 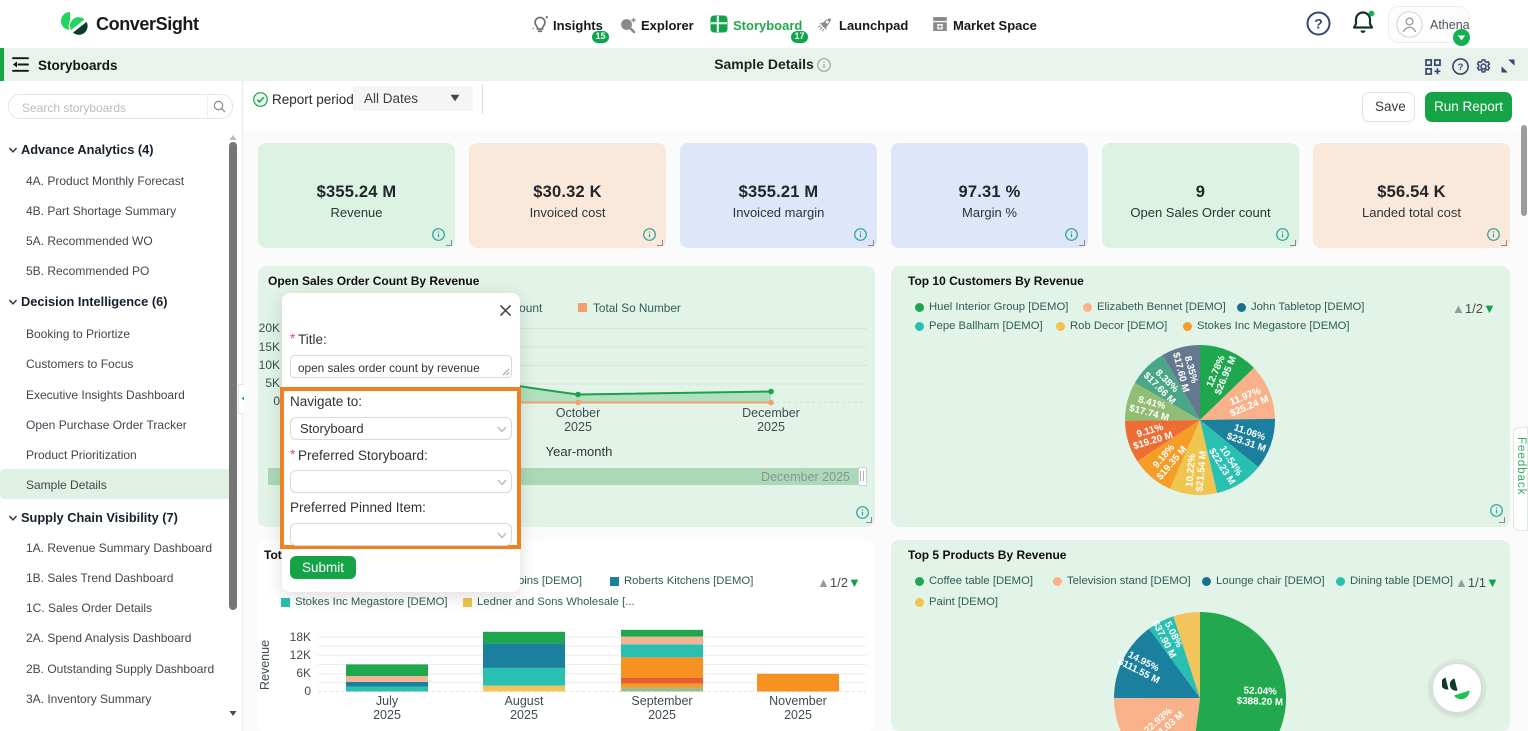 What do you see at coordinates (1201, 472) in the screenshot?
I see `svg-text: $21.54 M` at bounding box center [1201, 472].